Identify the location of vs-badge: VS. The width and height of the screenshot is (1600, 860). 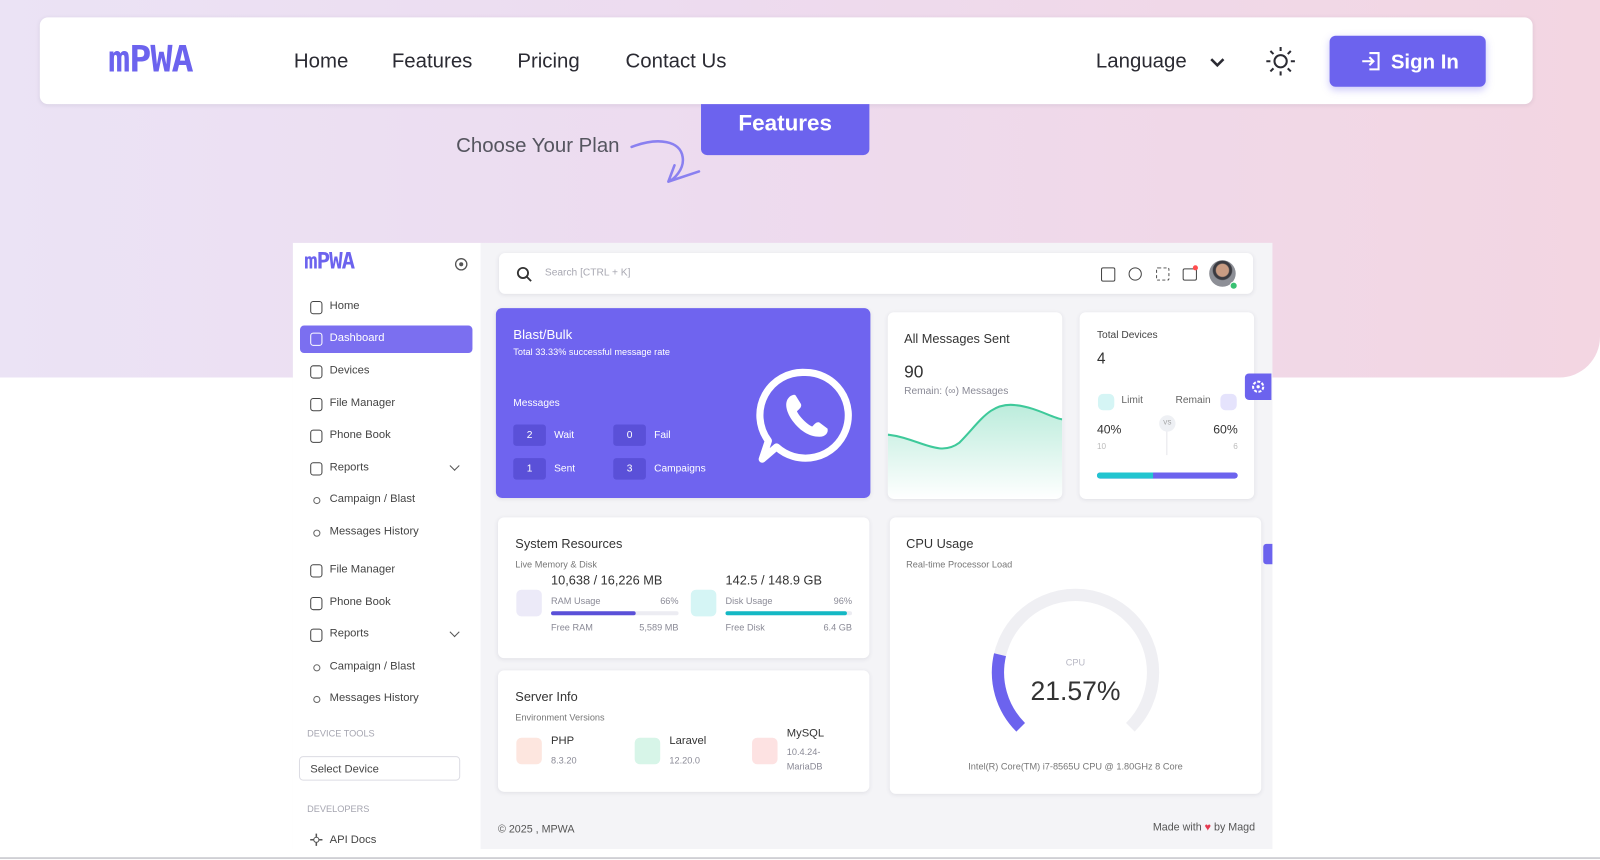
(1167, 423).